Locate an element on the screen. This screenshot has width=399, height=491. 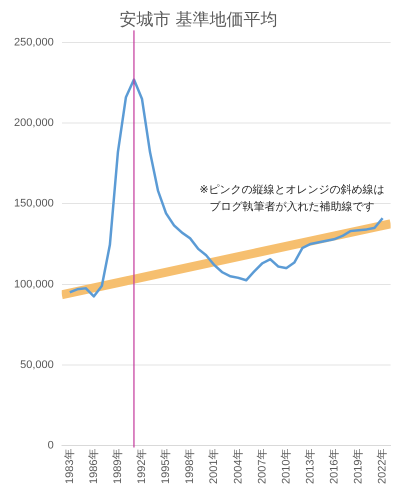
annotation: ブログ執筆者が入れた補助線です is located at coordinates (291, 206).